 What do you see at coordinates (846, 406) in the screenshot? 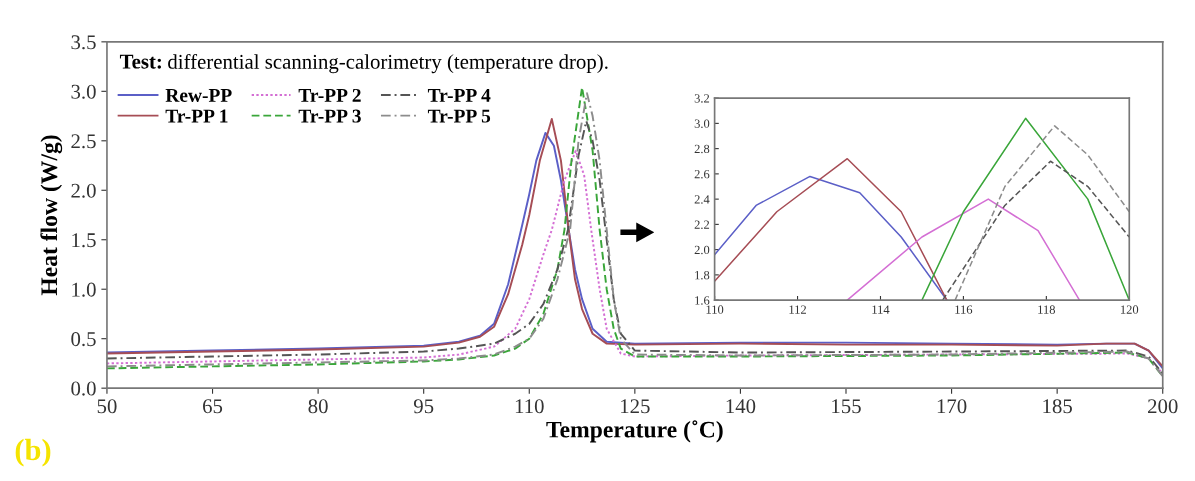
I see `x-tick-label: 155` at bounding box center [846, 406].